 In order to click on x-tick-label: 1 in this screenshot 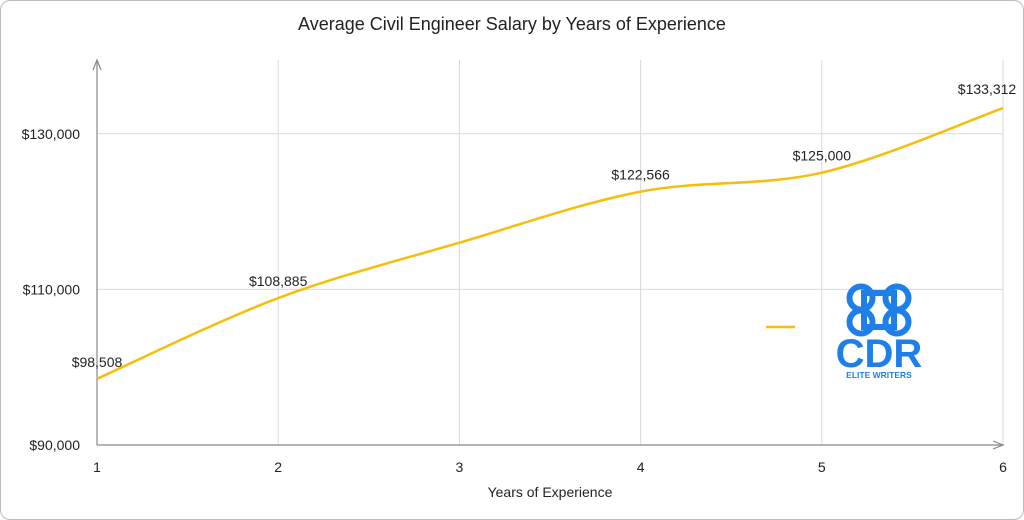, I will do `click(97, 467)`.